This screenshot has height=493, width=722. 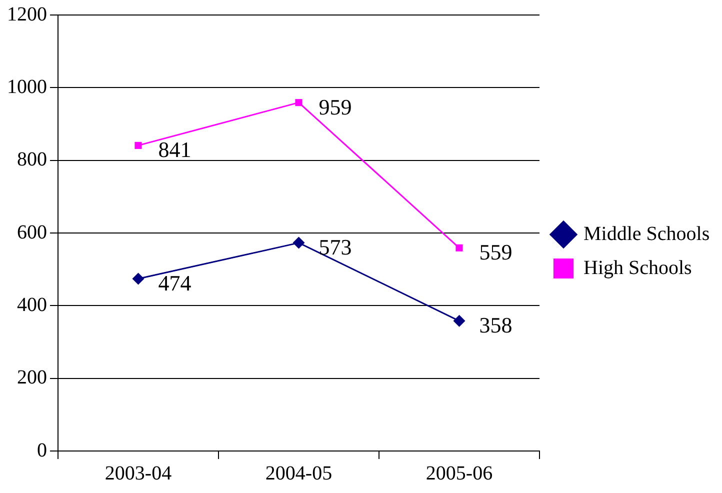 What do you see at coordinates (27, 87) in the screenshot?
I see `y-tick-label: 1000` at bounding box center [27, 87].